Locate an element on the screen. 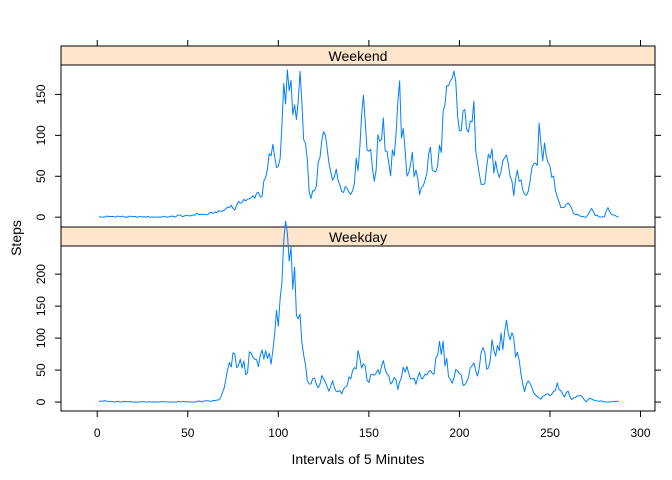 The image size is (672, 480). y-tick-label-weekend: 50 is located at coordinates (41, 176).